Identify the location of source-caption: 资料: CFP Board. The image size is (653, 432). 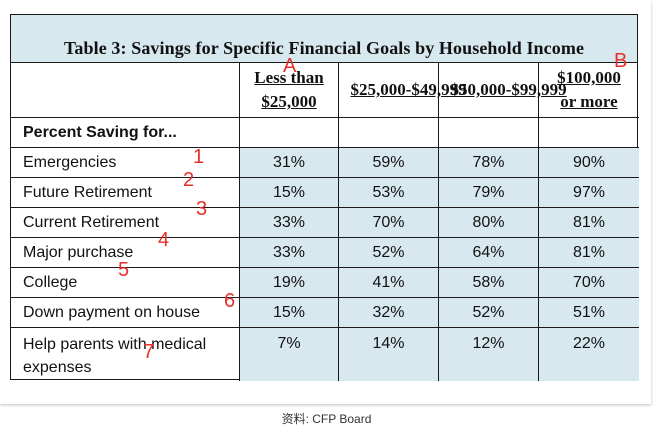
(326, 419).